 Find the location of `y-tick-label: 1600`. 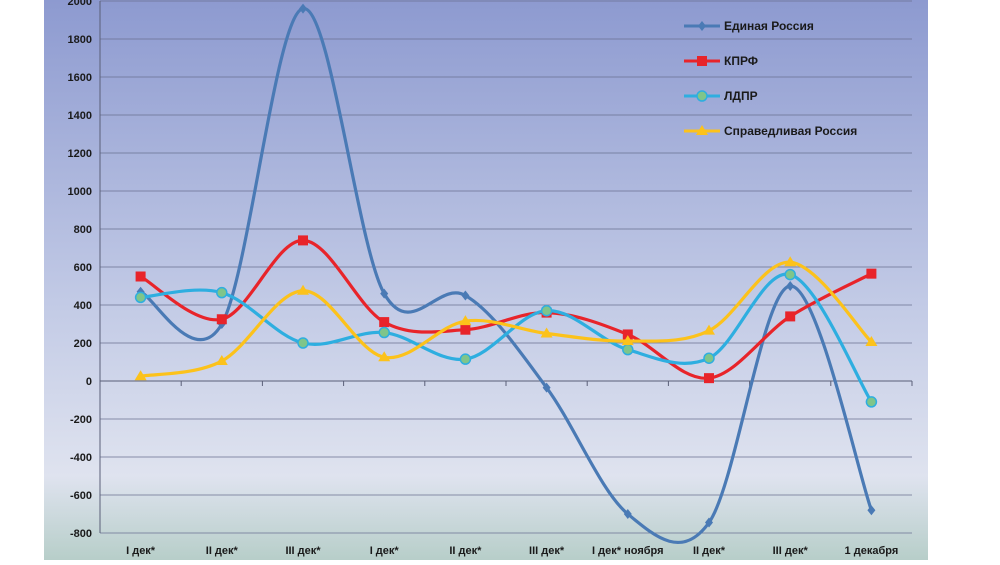

y-tick-label: 1600 is located at coordinates (80, 78).